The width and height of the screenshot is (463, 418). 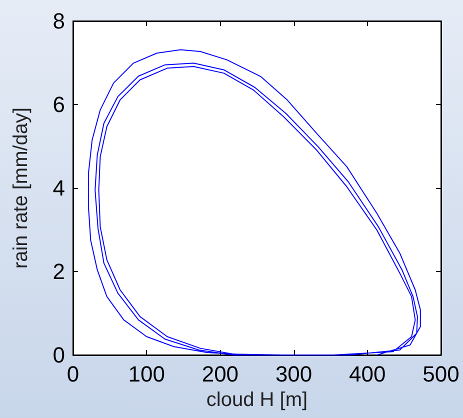 What do you see at coordinates (58, 271) in the screenshot?
I see `y-tick-label: 2` at bounding box center [58, 271].